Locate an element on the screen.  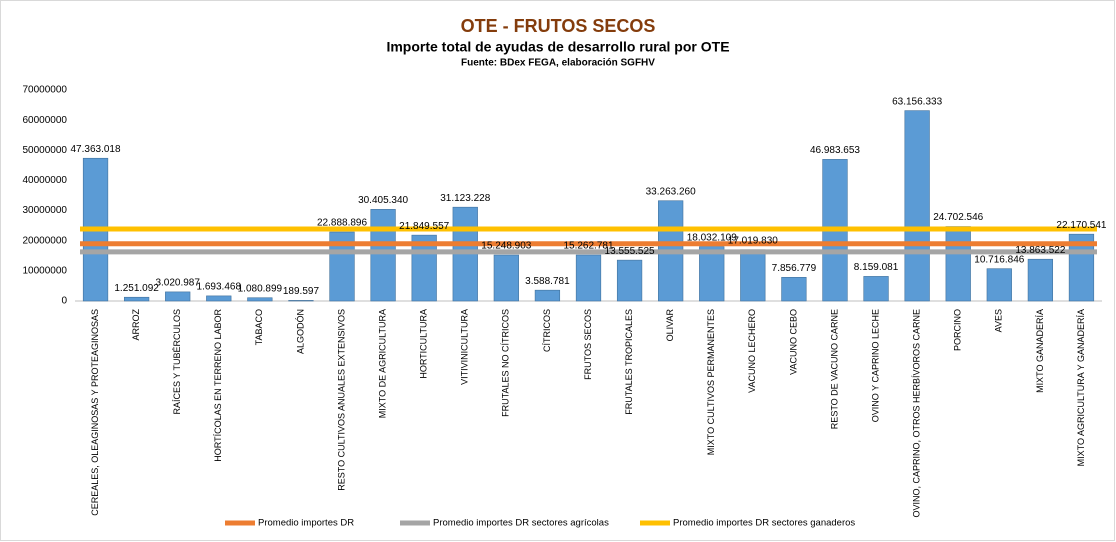
y-tick-label: 30000000 is located at coordinates (45, 210).